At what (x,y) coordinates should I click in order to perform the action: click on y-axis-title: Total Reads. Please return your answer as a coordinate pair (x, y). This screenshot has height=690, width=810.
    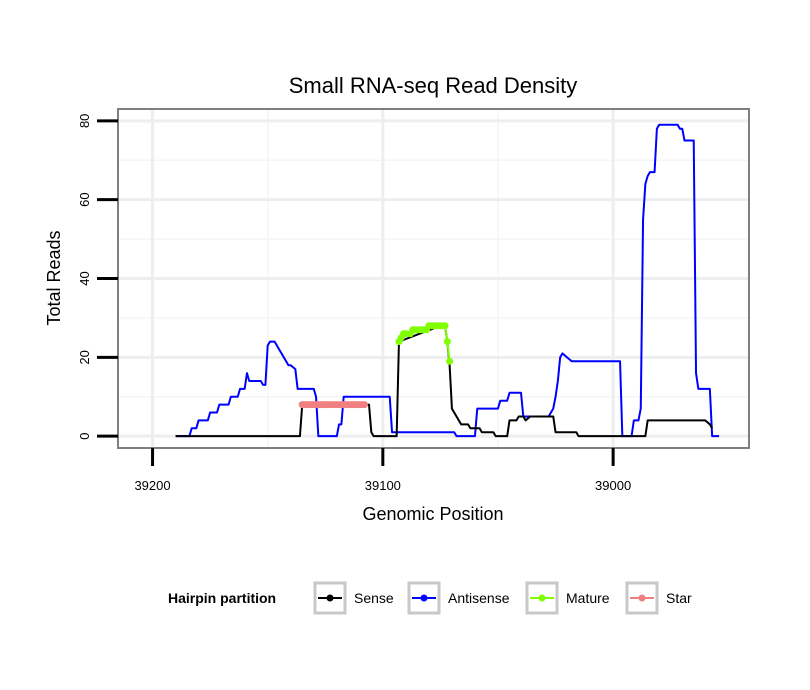
    Looking at the image, I should click on (54, 277).